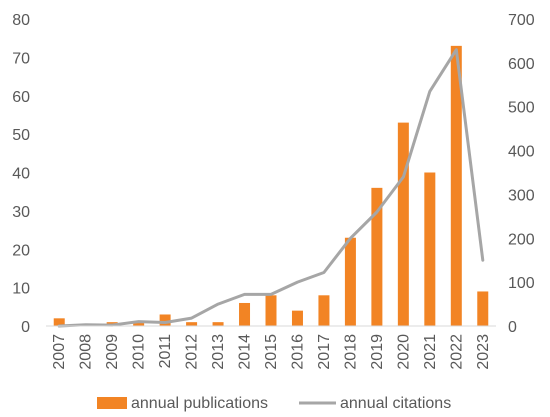  I want to click on bar-2017, so click(324, 310).